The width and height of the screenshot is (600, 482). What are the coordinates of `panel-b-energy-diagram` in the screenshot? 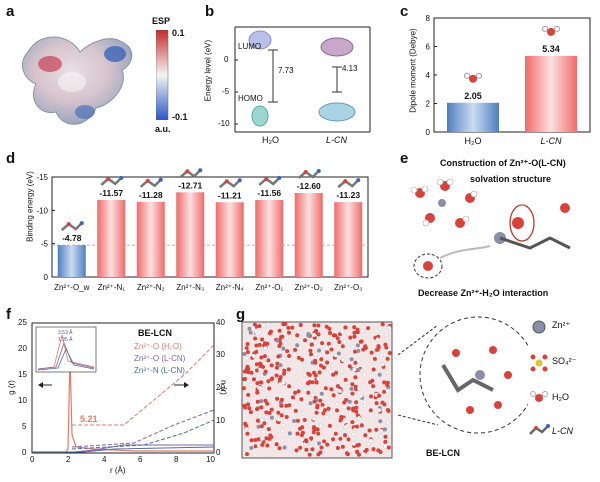 It's located at (302, 79).